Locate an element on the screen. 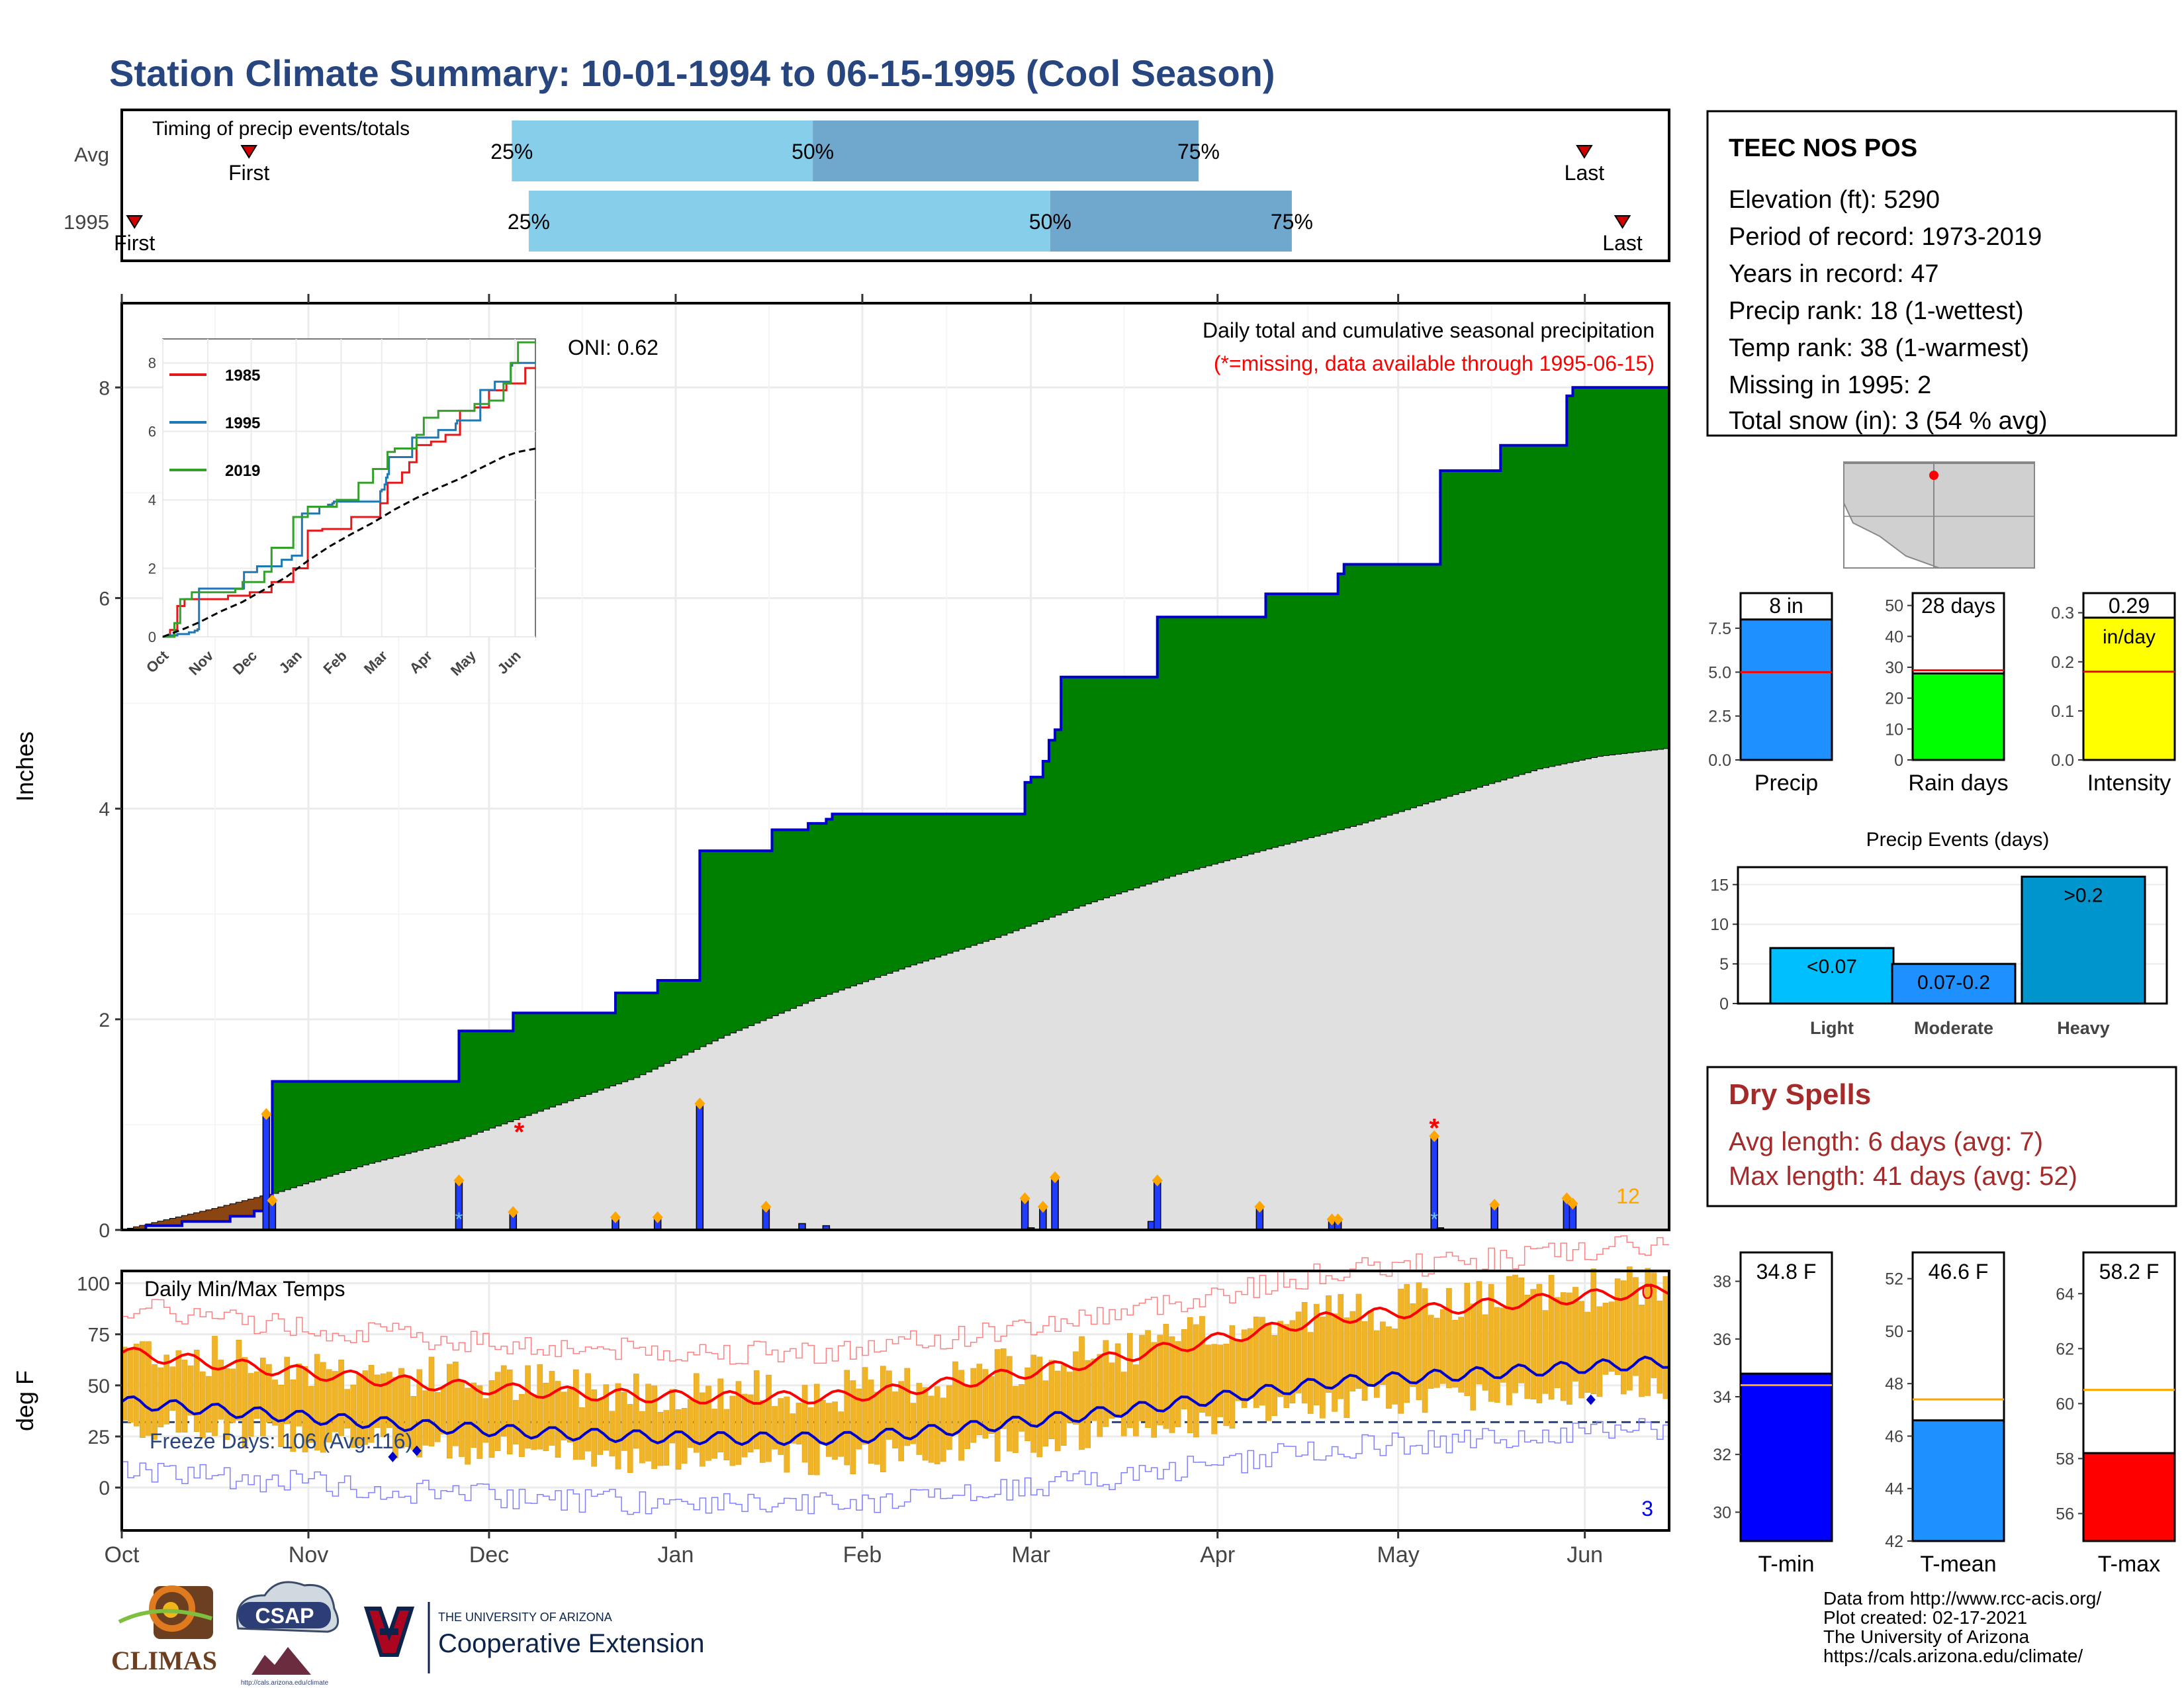 The image size is (2184, 1688). bottom-x-tick-label: Mar is located at coordinates (1030, 1555).